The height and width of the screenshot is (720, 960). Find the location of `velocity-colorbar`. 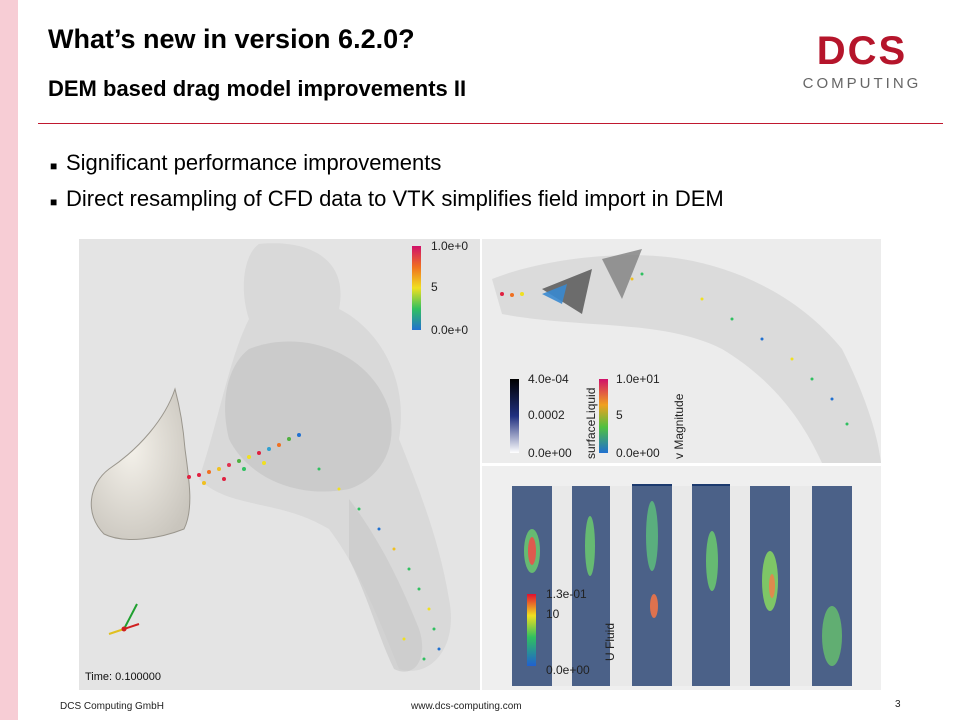

velocity-colorbar is located at coordinates (416, 288).